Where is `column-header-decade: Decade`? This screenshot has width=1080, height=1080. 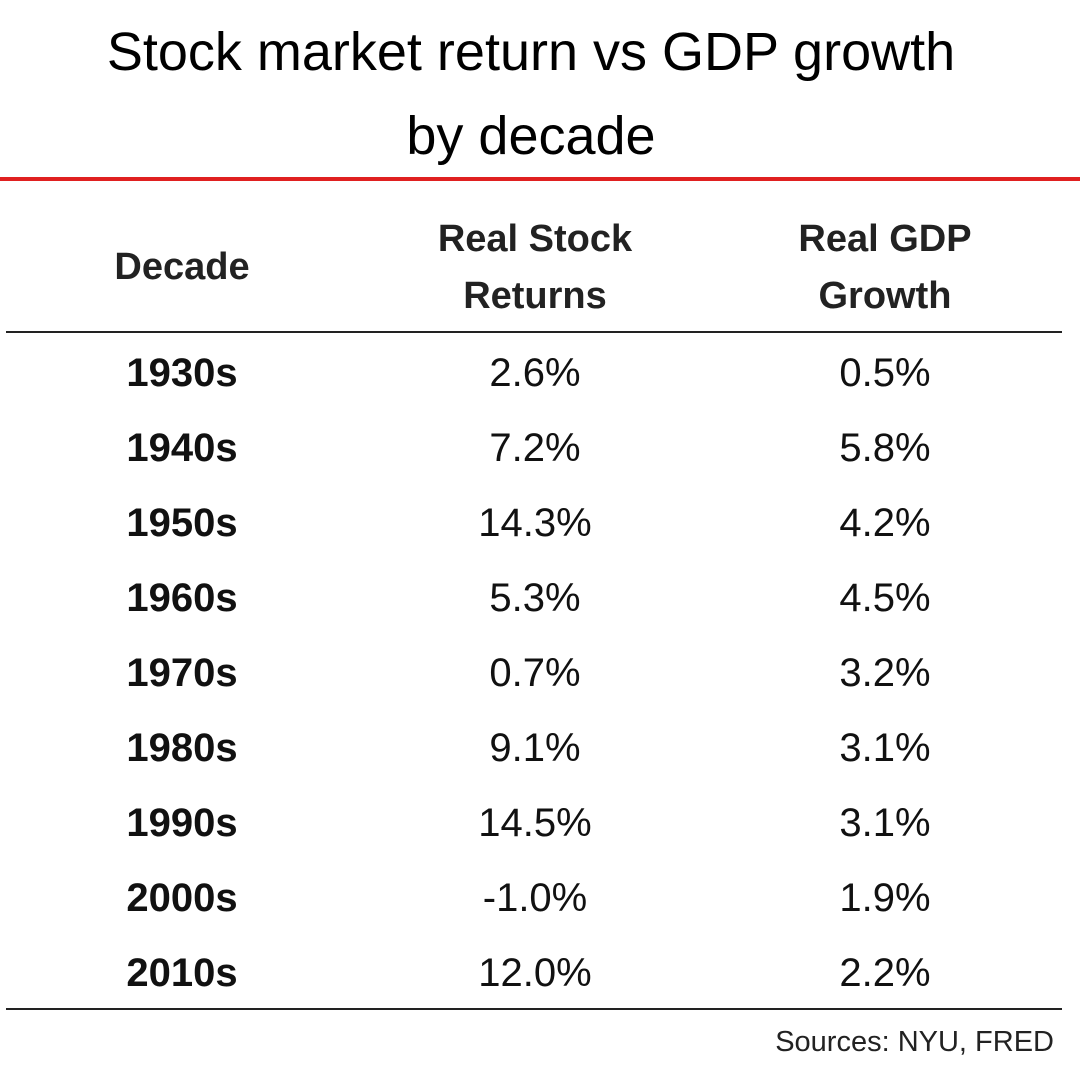
column-header-decade: Decade is located at coordinates (182, 267).